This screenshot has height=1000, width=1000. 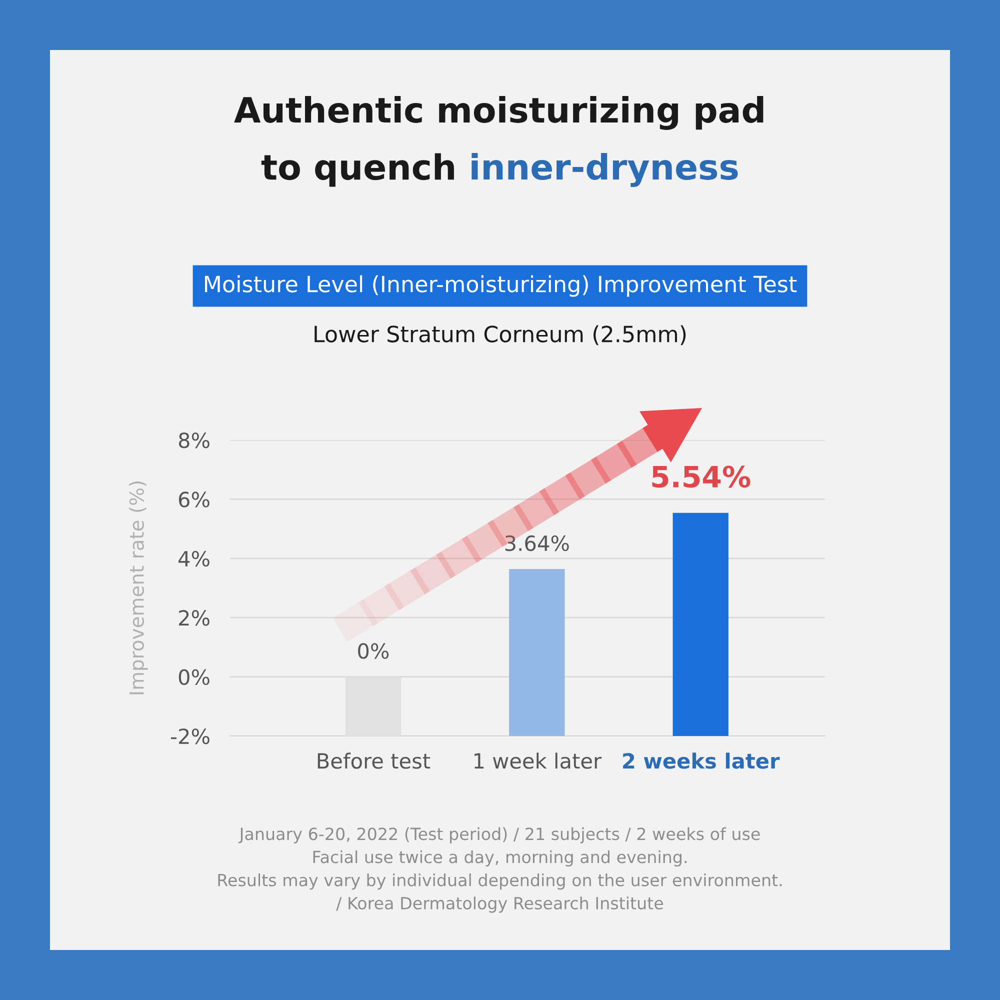 What do you see at coordinates (138, 588) in the screenshot?
I see `y-axis-title: Improvement rate (%)` at bounding box center [138, 588].